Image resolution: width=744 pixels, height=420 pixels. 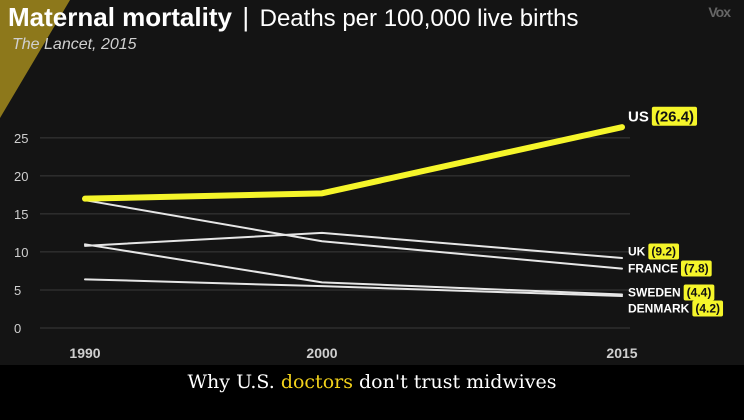 I want to click on y-tick-label: 10, so click(x=21, y=252).